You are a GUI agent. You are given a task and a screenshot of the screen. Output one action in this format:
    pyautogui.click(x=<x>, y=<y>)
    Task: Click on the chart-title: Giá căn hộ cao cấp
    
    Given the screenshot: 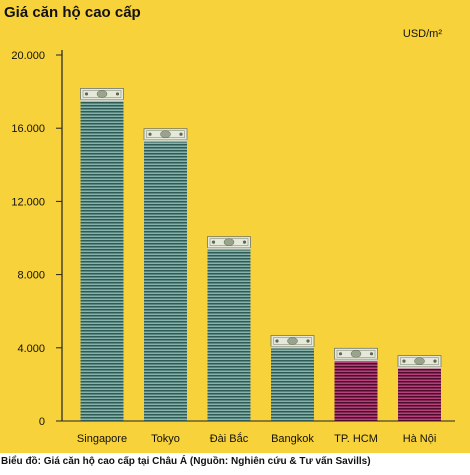 What is the action you would take?
    pyautogui.click(x=72, y=12)
    